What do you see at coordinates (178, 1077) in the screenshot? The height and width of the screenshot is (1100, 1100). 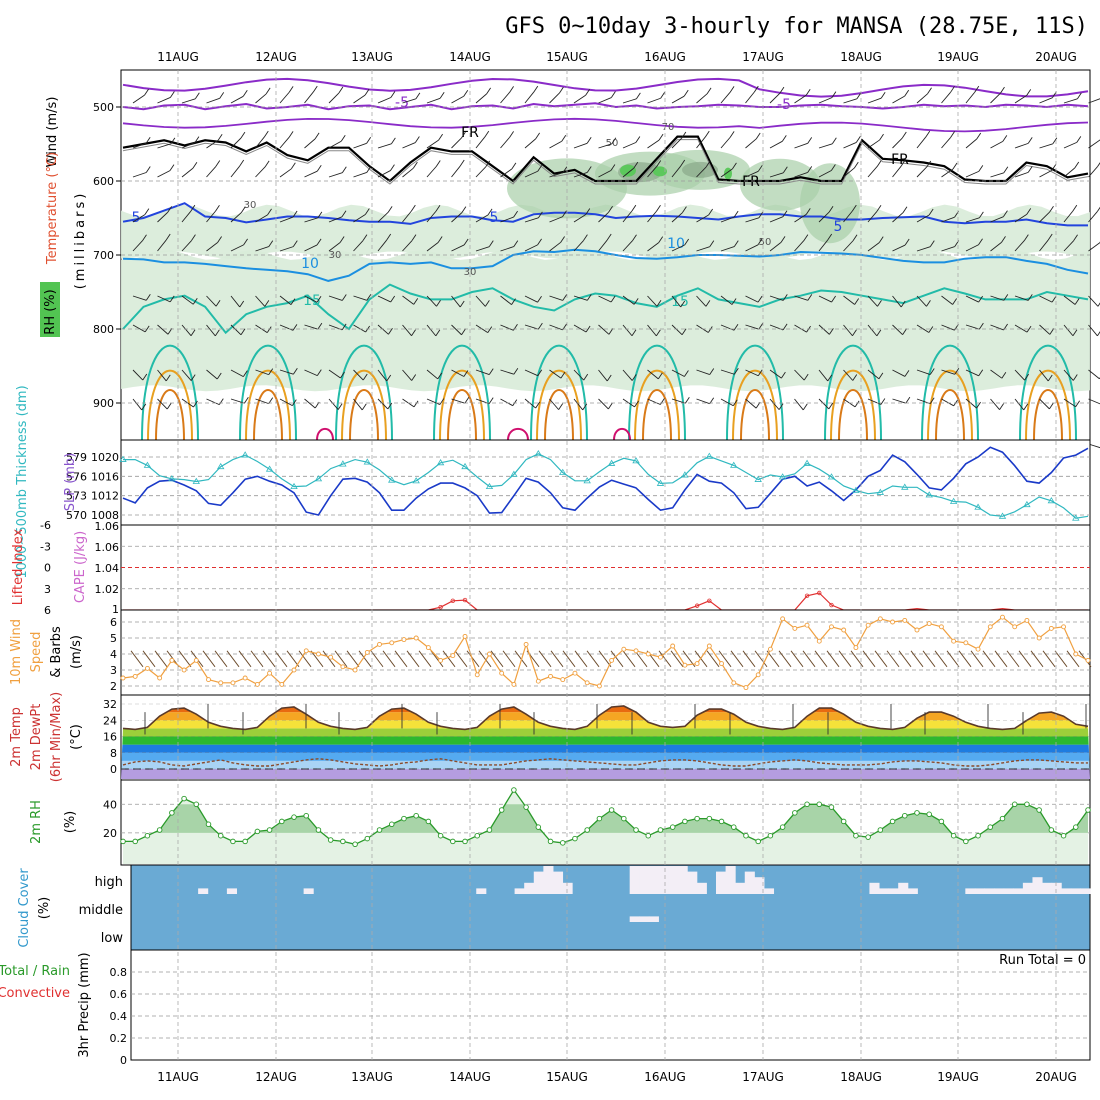 I see `bottom-date-label: 11AUG` at bounding box center [178, 1077].